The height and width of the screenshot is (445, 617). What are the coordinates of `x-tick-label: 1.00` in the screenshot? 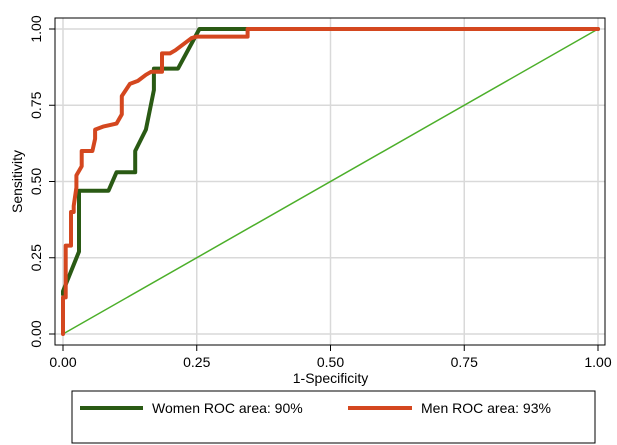 It's located at (597, 362).